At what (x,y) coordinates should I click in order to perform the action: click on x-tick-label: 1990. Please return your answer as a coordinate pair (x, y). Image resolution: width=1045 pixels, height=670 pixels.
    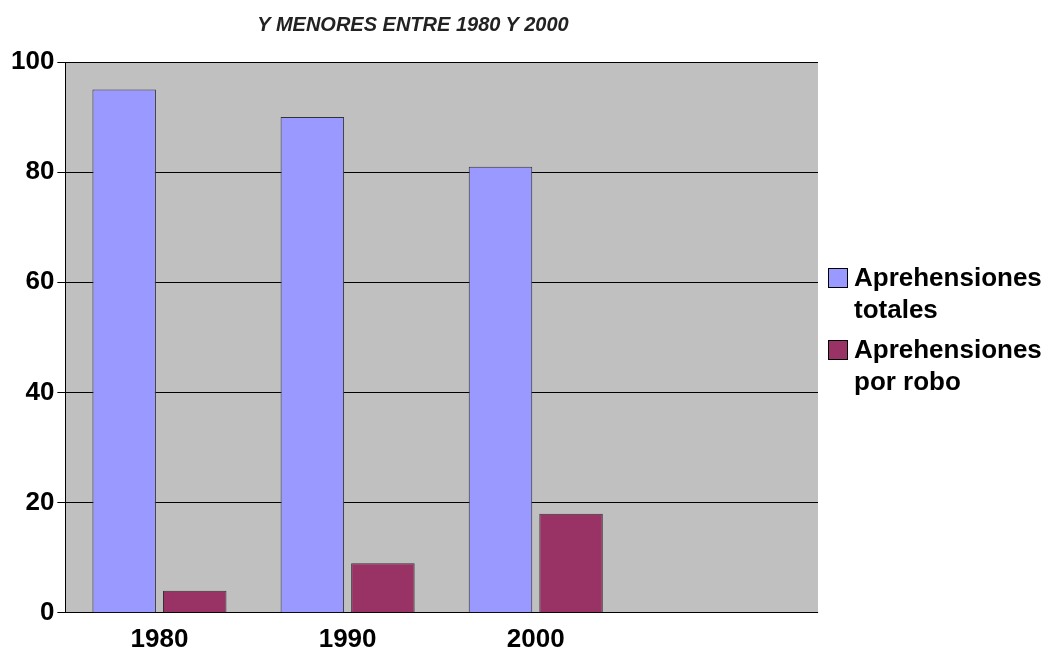
    Looking at the image, I should click on (347, 637).